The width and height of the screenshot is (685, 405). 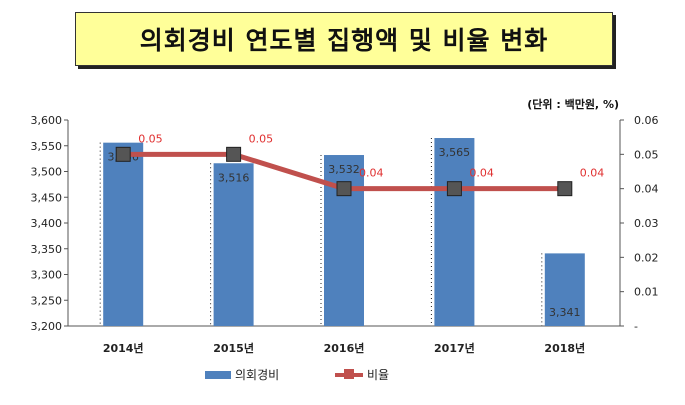 I want to click on left-tick-label: 3,400, so click(x=47, y=223).